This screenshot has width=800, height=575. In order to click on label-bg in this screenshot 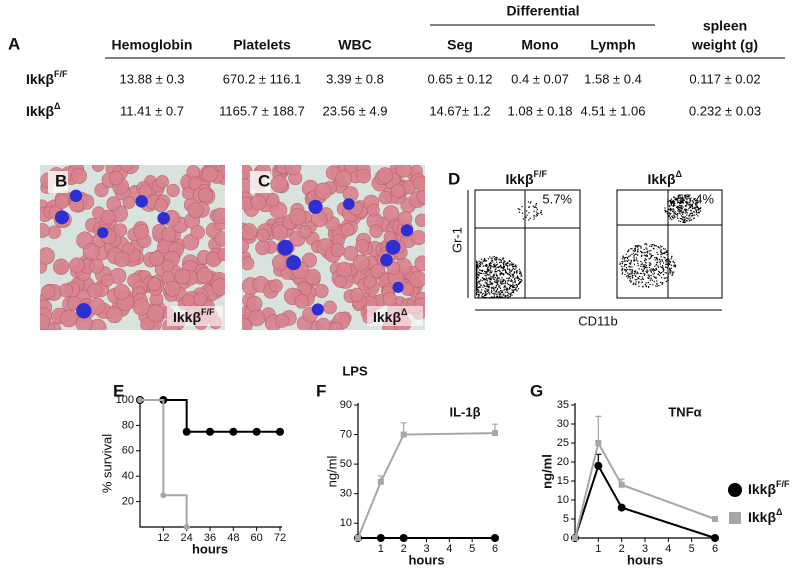, I will do `click(395, 316)`.